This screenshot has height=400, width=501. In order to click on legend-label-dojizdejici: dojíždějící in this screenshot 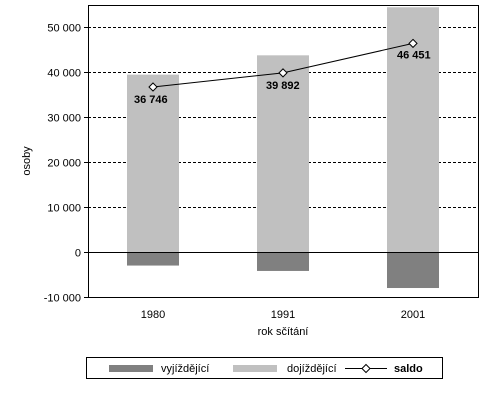, I will do `click(312, 369)`.